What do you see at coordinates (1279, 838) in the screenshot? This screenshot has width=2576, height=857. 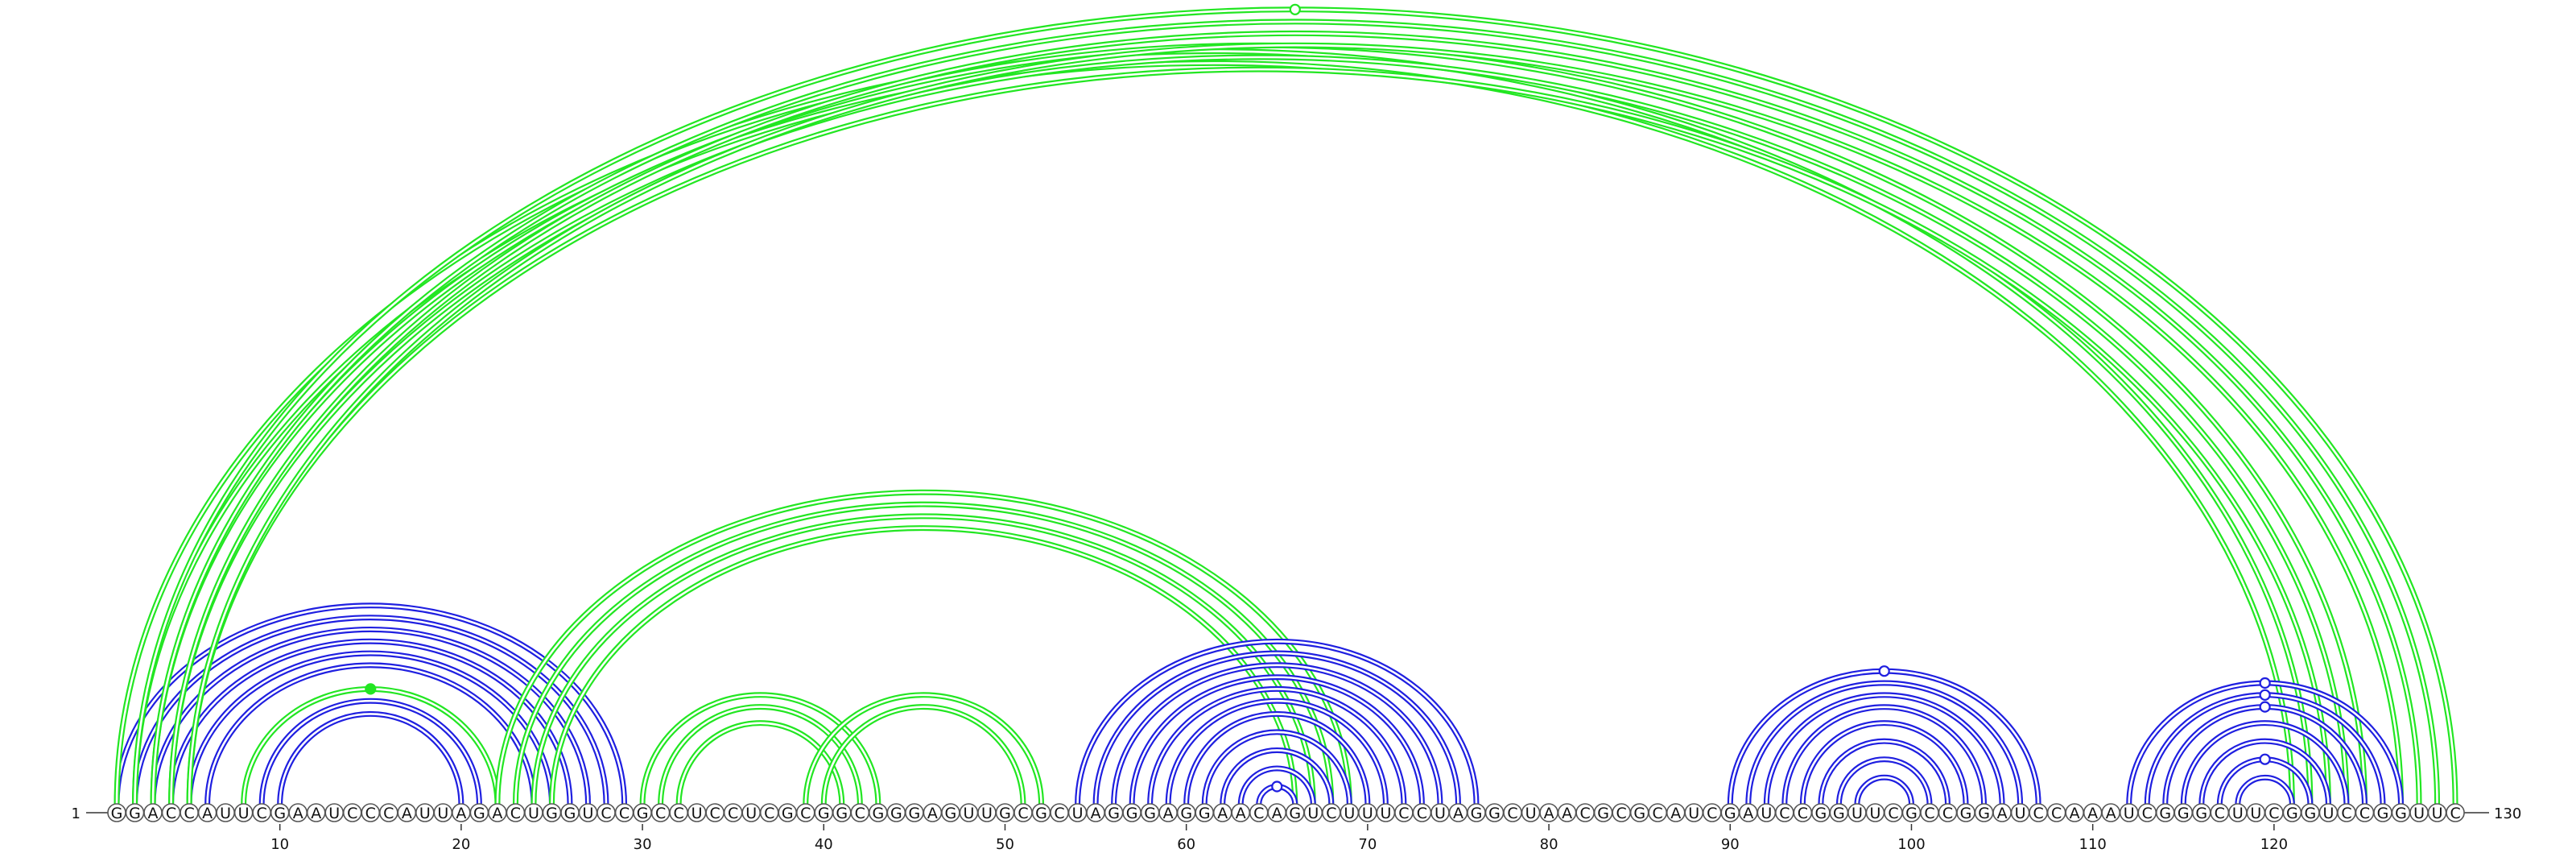 I see `position-ticks: 10 20 30 40 50 60 70 80 90 100 110 120` at bounding box center [1279, 838].